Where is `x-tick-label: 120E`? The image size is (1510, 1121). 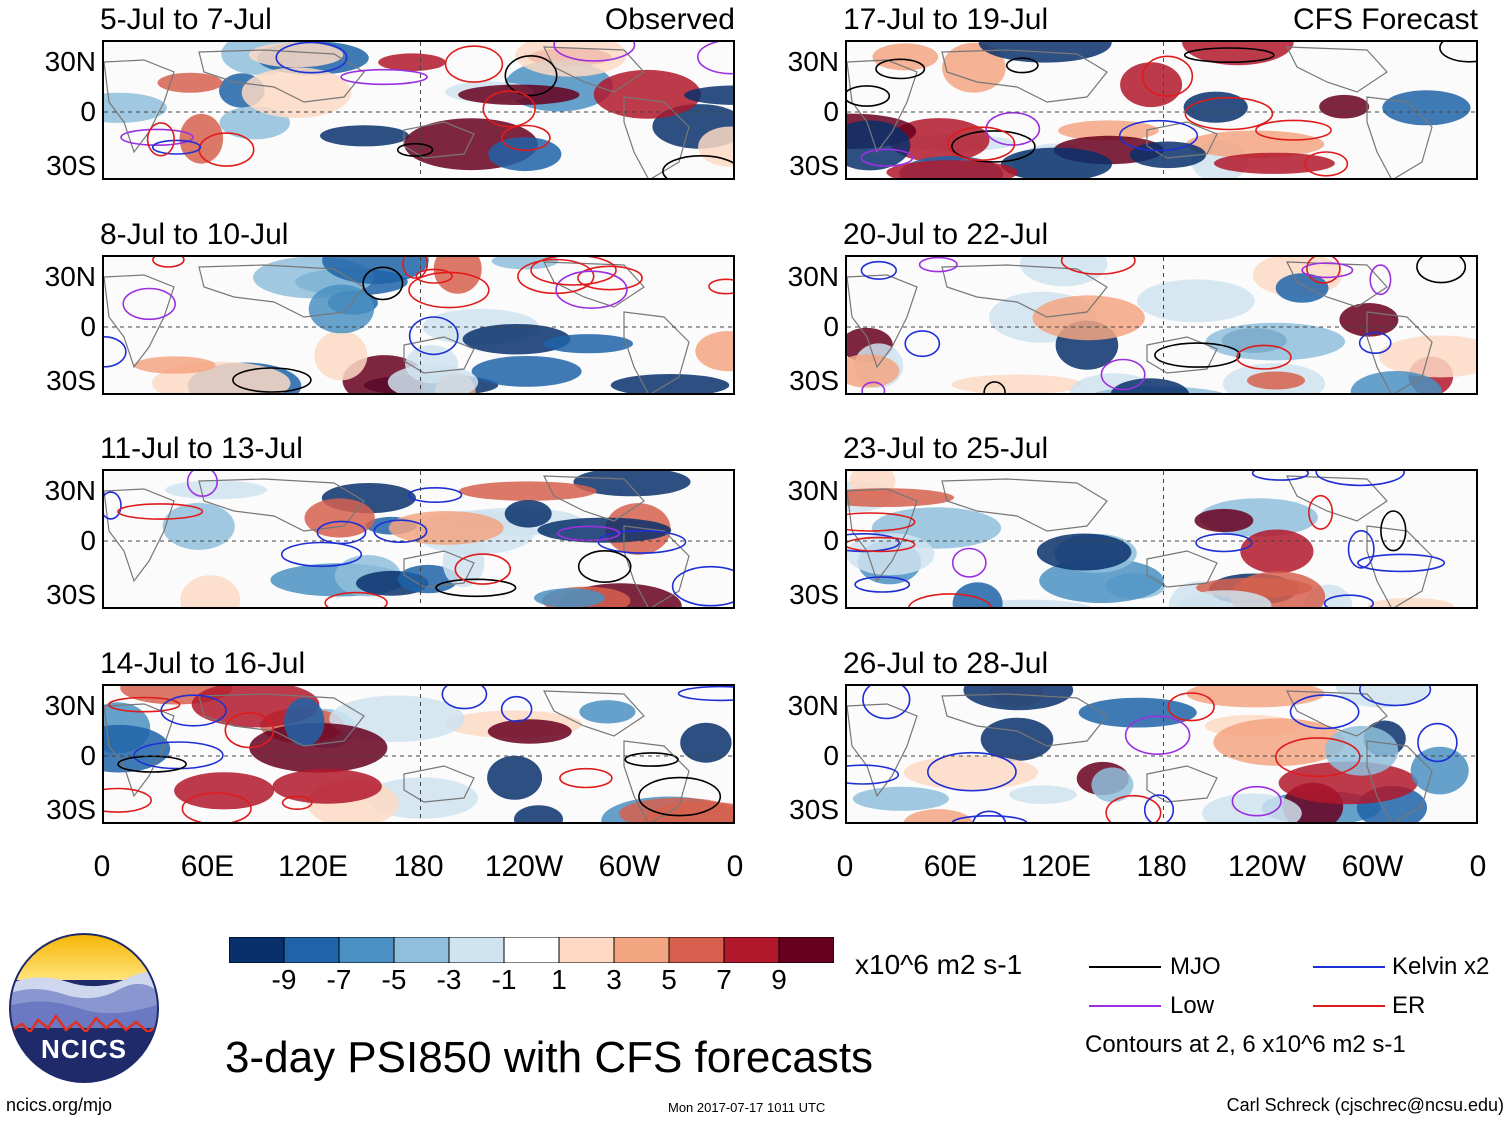
x-tick-label: 120E is located at coordinates (1056, 866).